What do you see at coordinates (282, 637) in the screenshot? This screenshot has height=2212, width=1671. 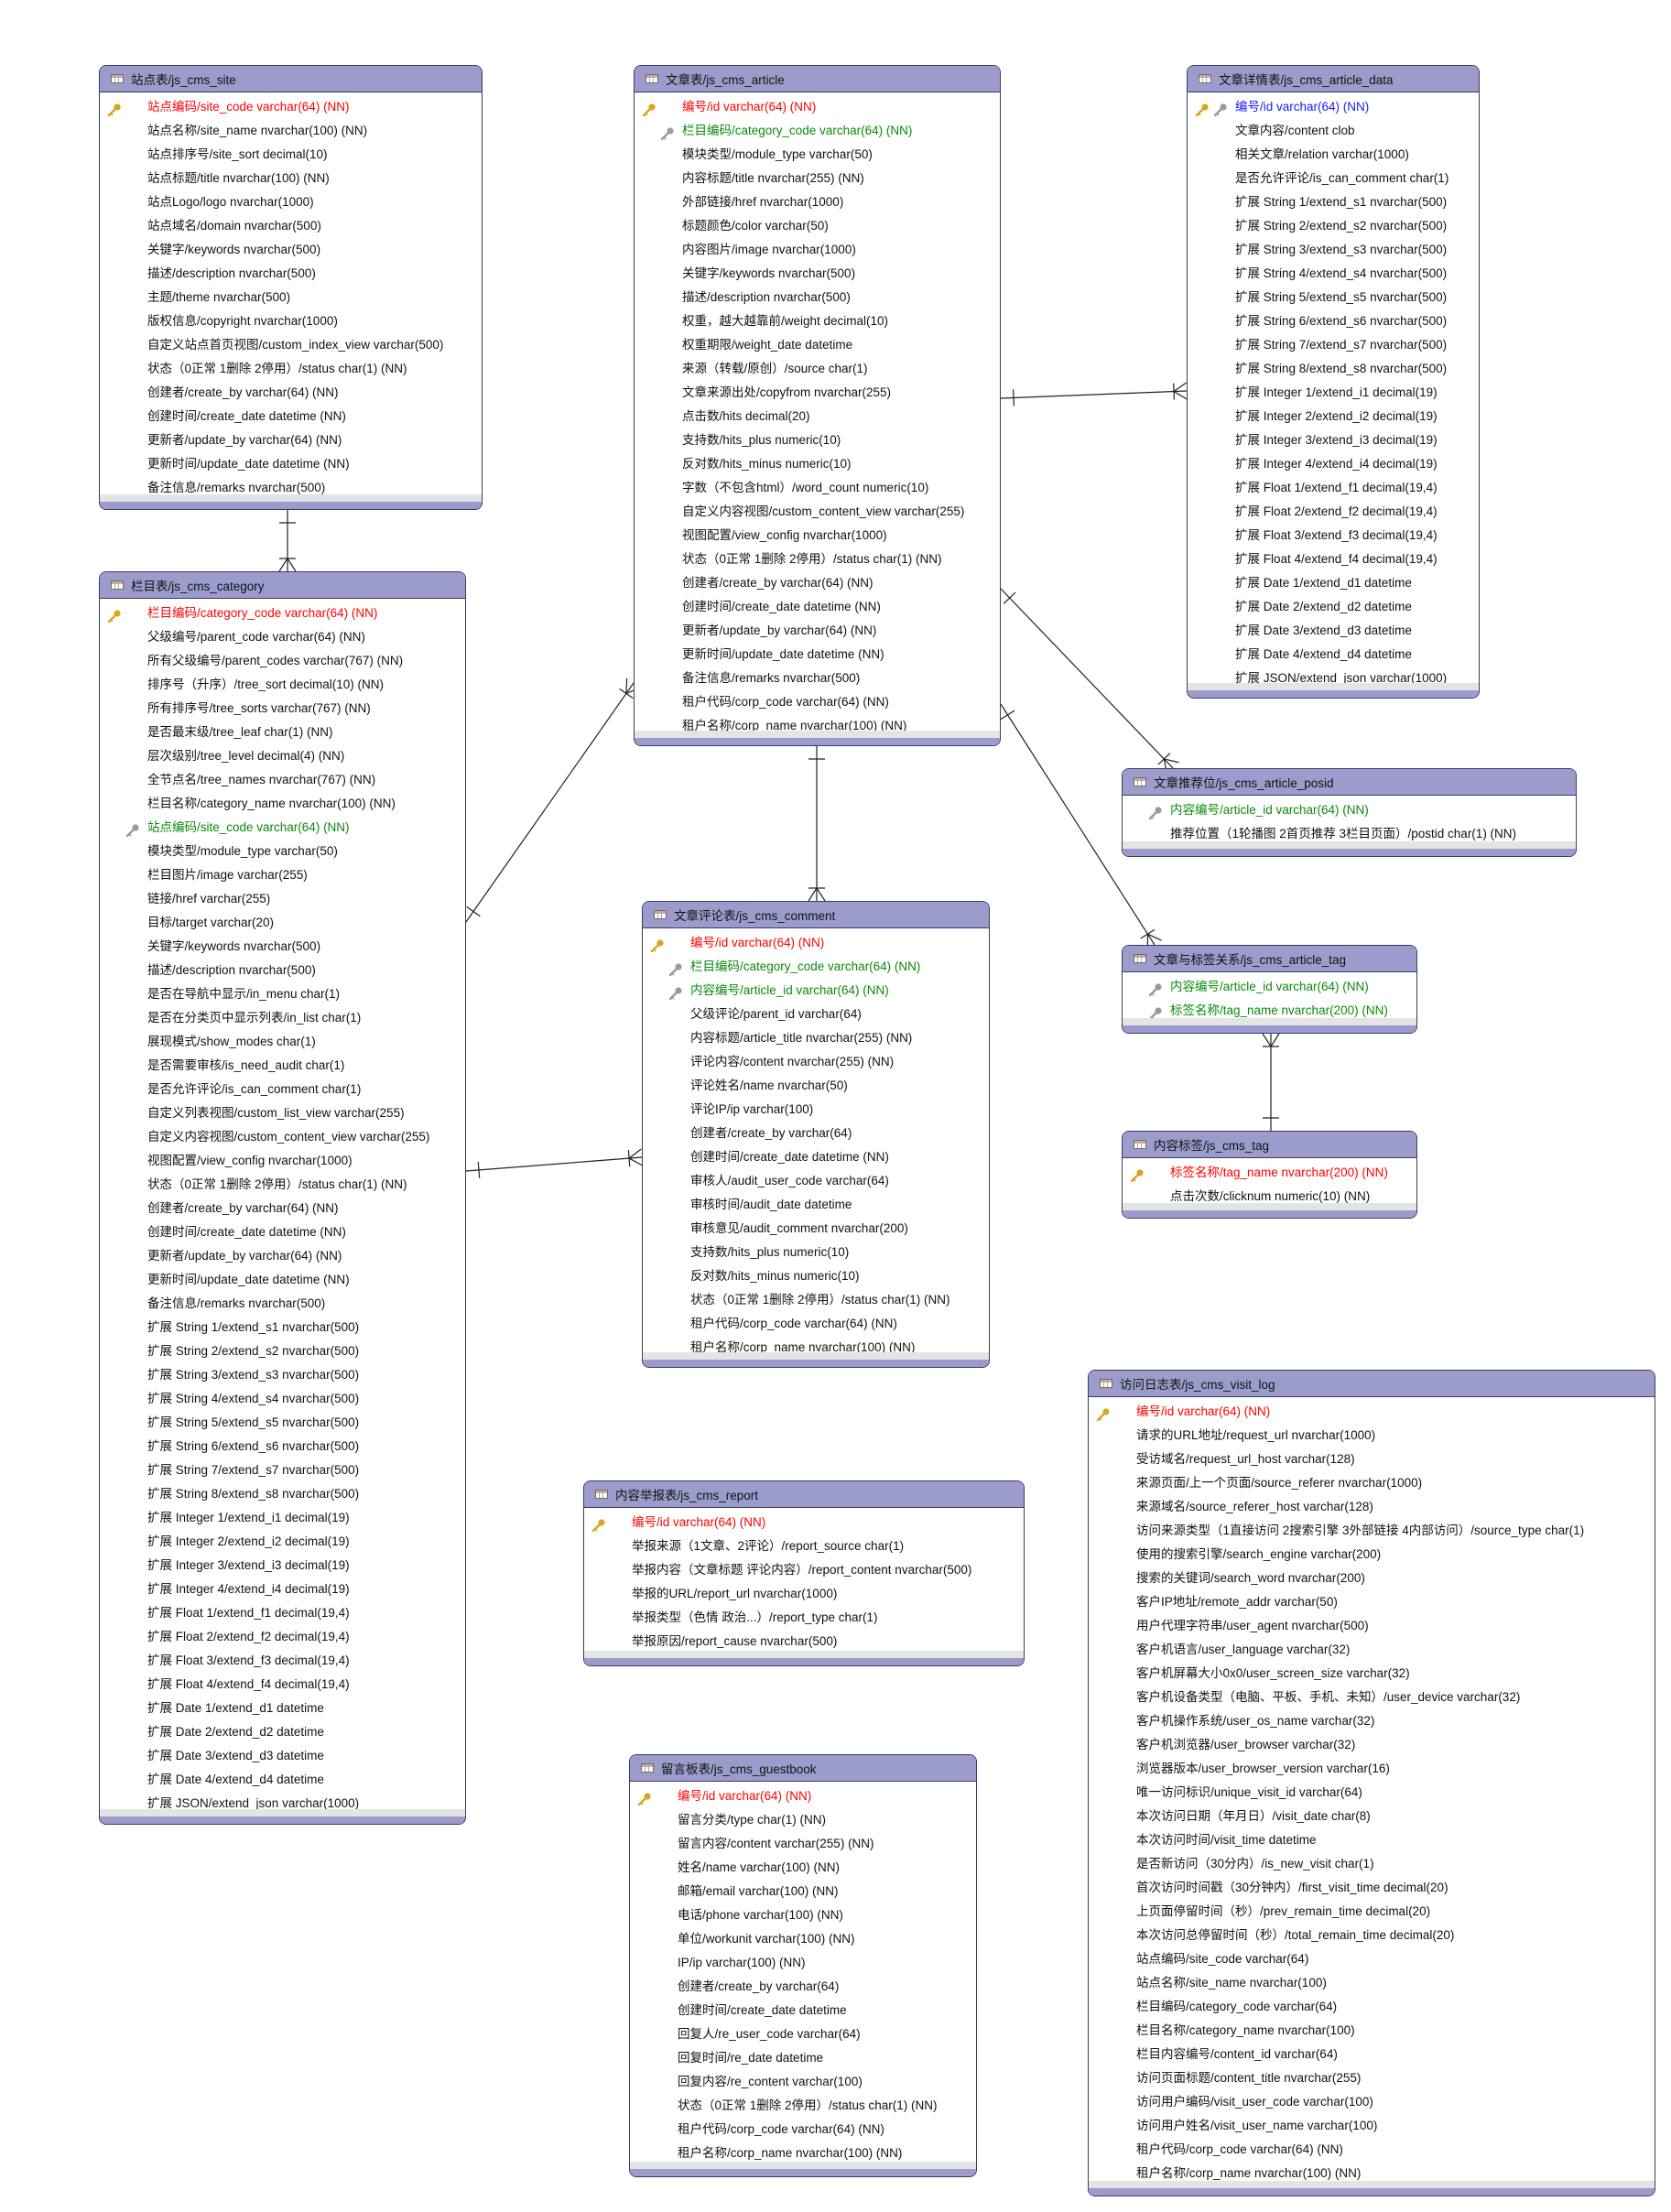 I see `table-field: 父级编号/parent_code varchar(64) (NN)` at bounding box center [282, 637].